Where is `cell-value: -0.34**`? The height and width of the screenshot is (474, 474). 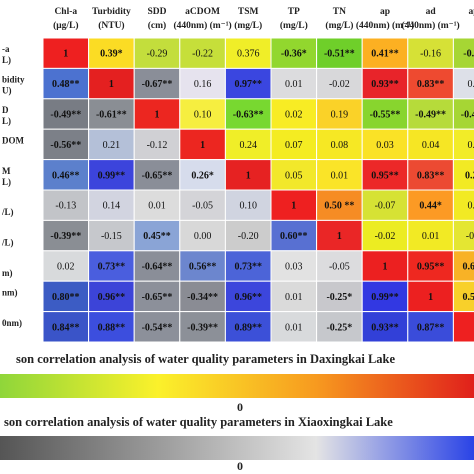 cell-value: -0.34** is located at coordinates (202, 297).